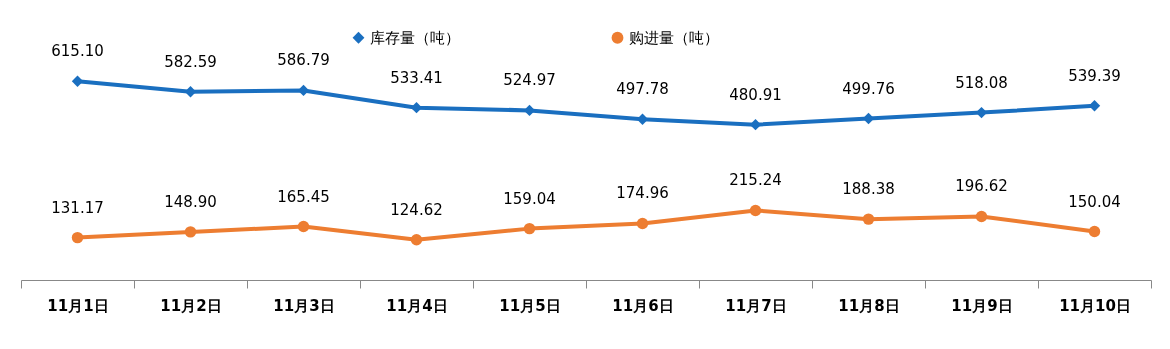 This screenshot has height=349, width=1170. What do you see at coordinates (415, 37) in the screenshot?
I see `legend-label: 库存量（吨）` at bounding box center [415, 37].